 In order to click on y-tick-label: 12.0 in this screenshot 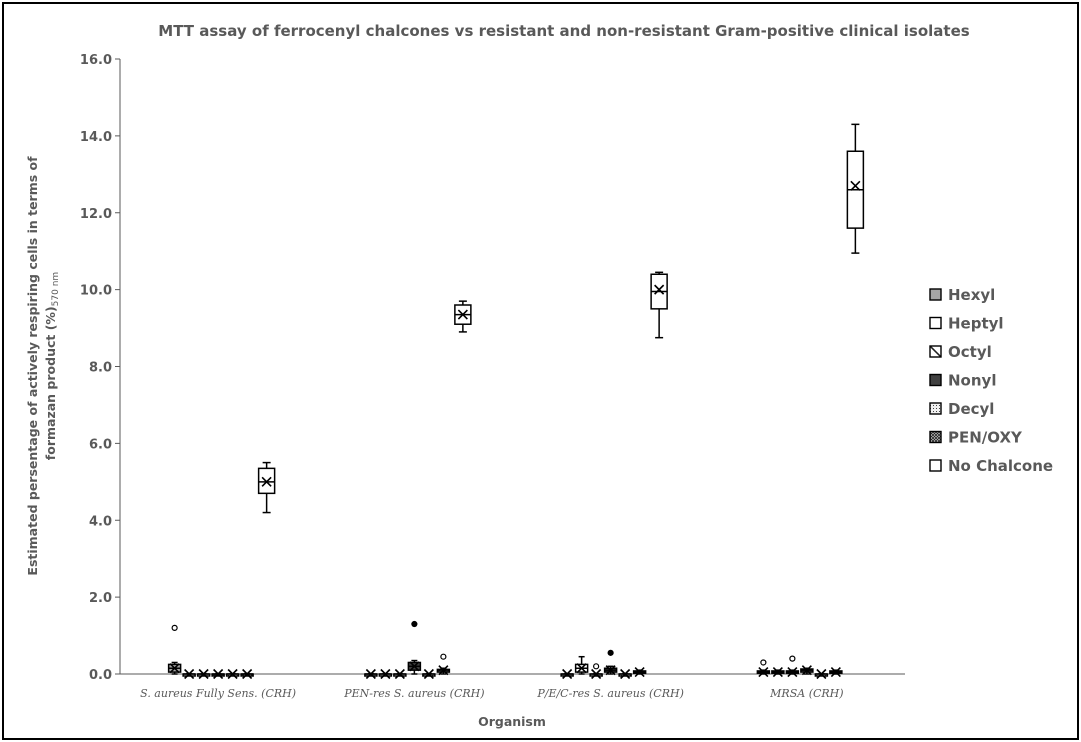, I will do `click(96, 214)`.